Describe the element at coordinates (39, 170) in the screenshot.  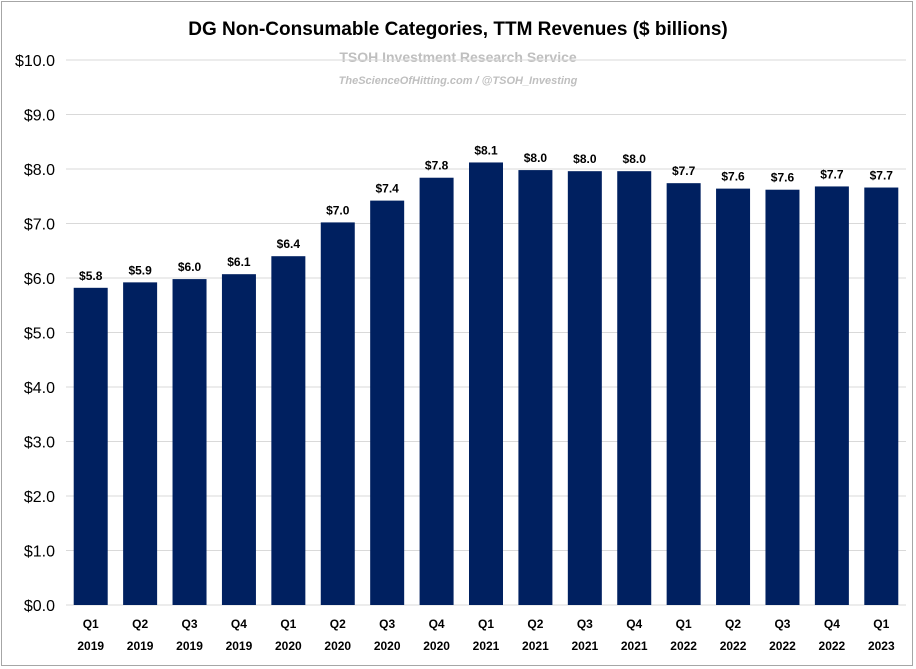
I see `y-tick-label: $8.0` at that location.